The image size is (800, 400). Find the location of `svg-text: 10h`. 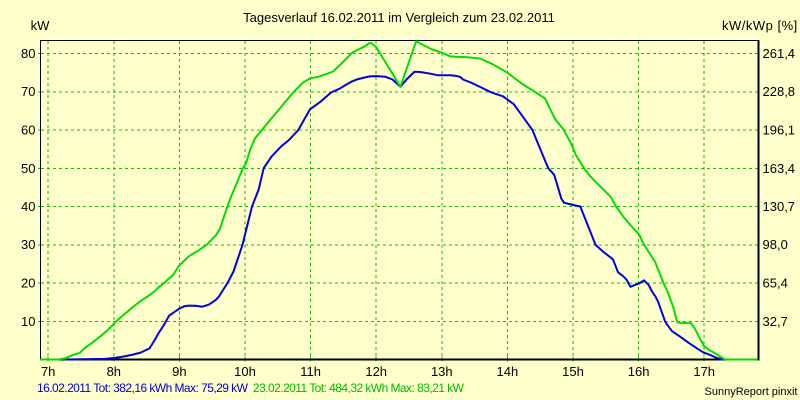

svg-text: 10h is located at coordinates (245, 371).